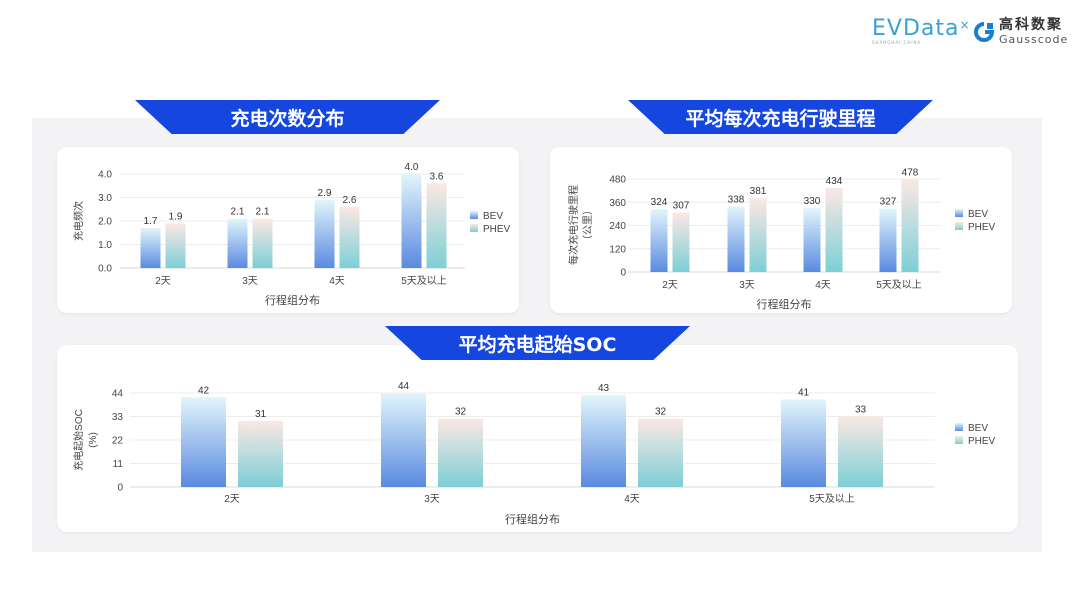 The image size is (1080, 608). What do you see at coordinates (1031, 25) in the screenshot?
I see `gausscode-cn: 高科数聚` at bounding box center [1031, 25].